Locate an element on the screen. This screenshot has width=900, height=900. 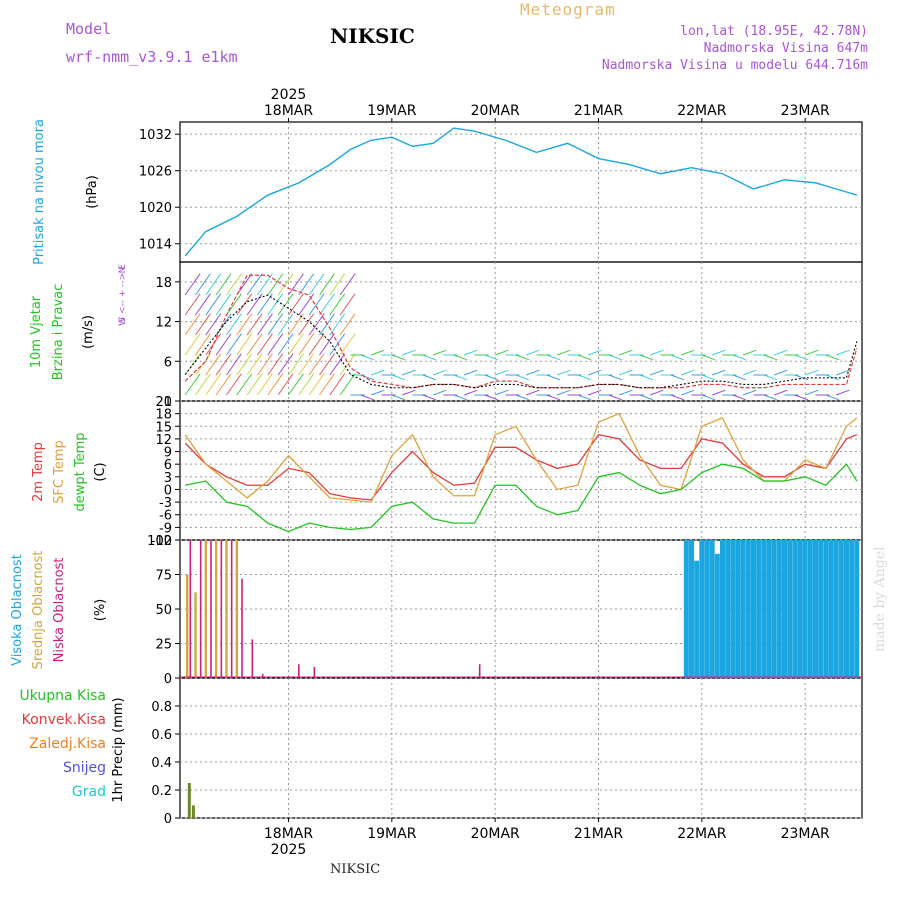
precip-legend-4: Grad is located at coordinates (89, 792).